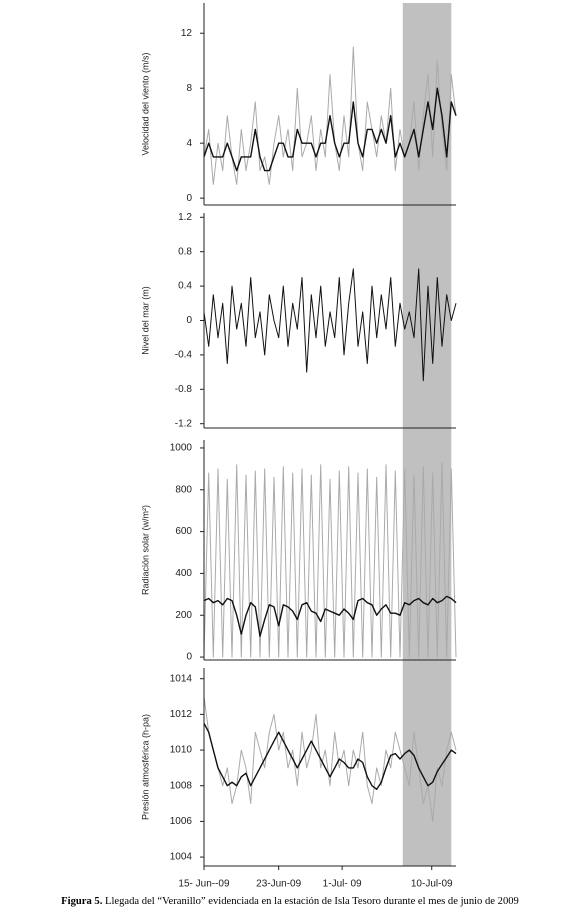 The height and width of the screenshot is (916, 580). I want to click on y-tick-label: -0.4, so click(184, 355).